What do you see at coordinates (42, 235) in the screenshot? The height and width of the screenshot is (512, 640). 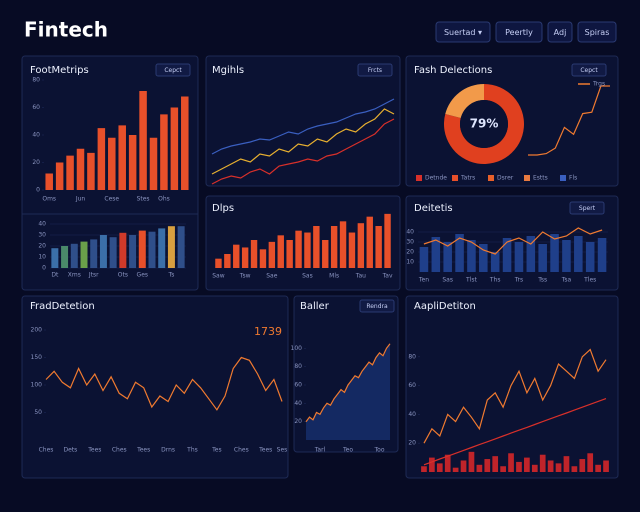 I see `y-tick-label: 30` at bounding box center [42, 235].